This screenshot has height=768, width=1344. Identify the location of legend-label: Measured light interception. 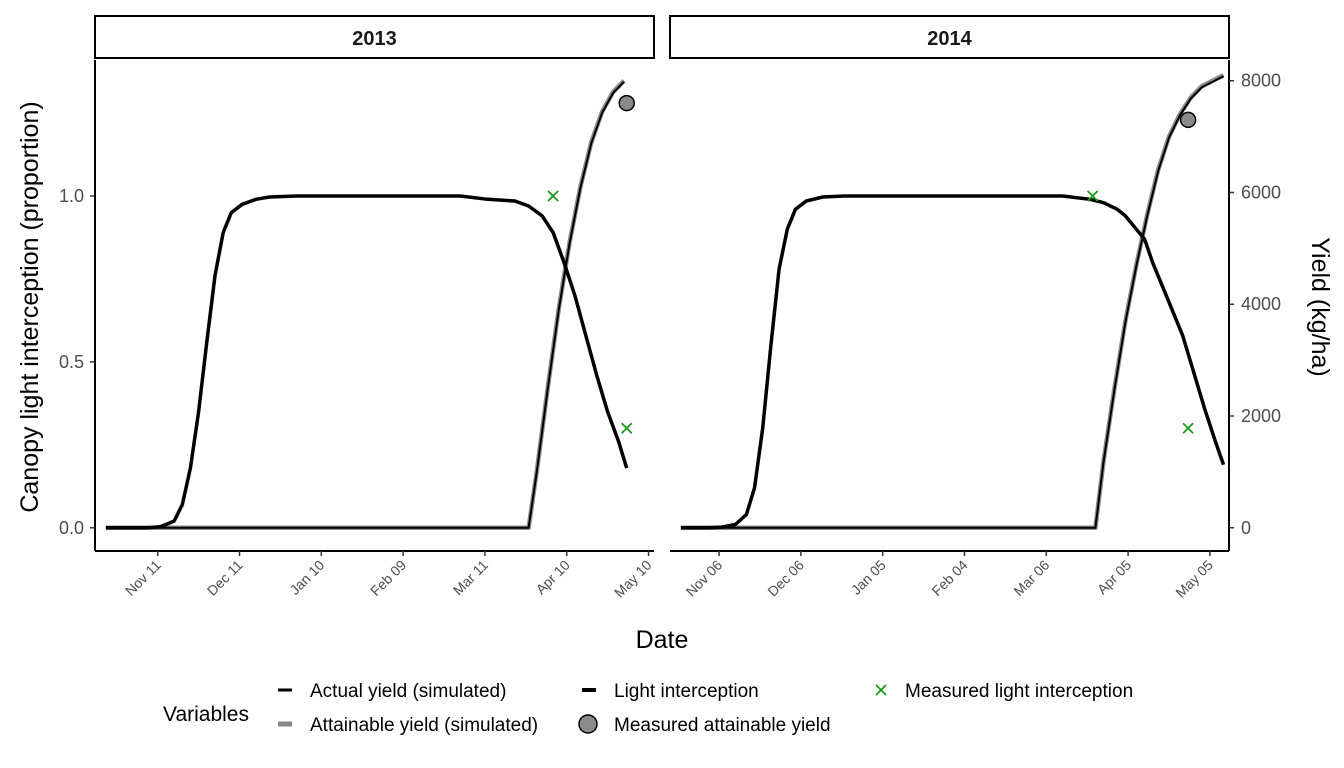
(1019, 691).